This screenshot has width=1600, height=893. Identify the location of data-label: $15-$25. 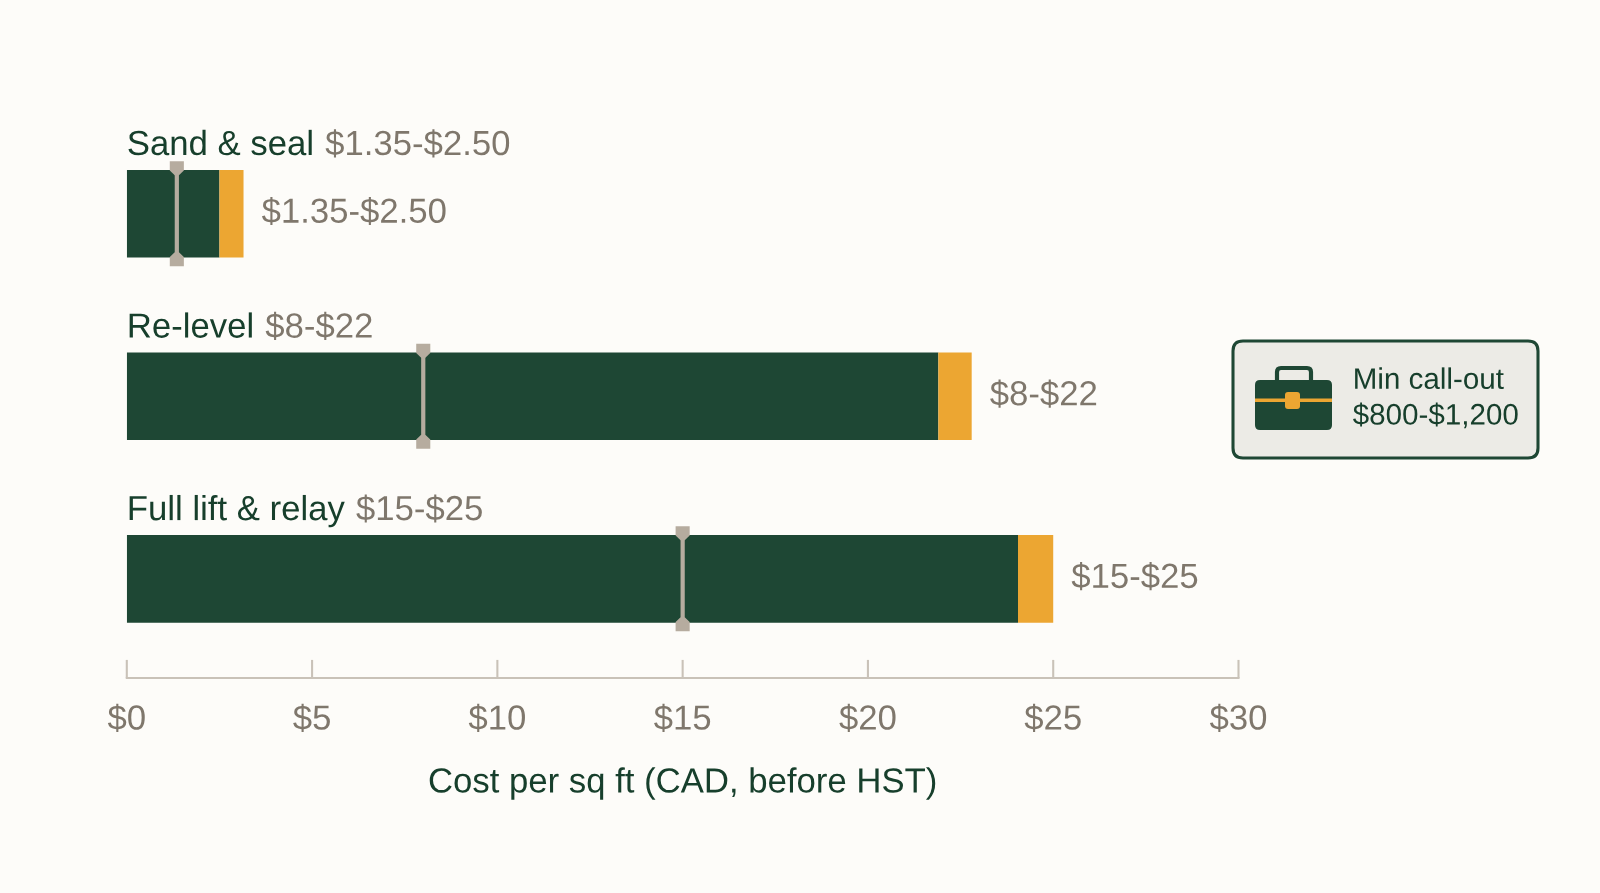
(1134, 576).